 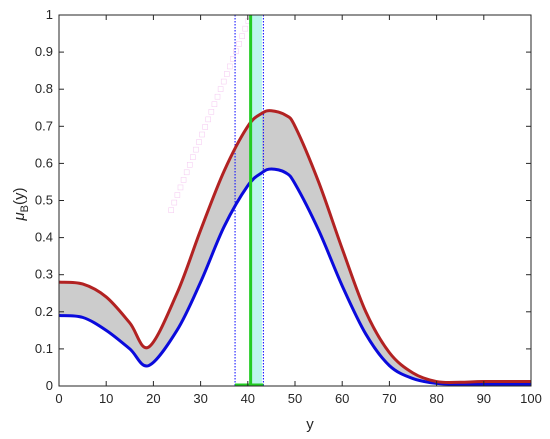 I want to click on y-tick-label: 0.3, so click(x=44, y=274).